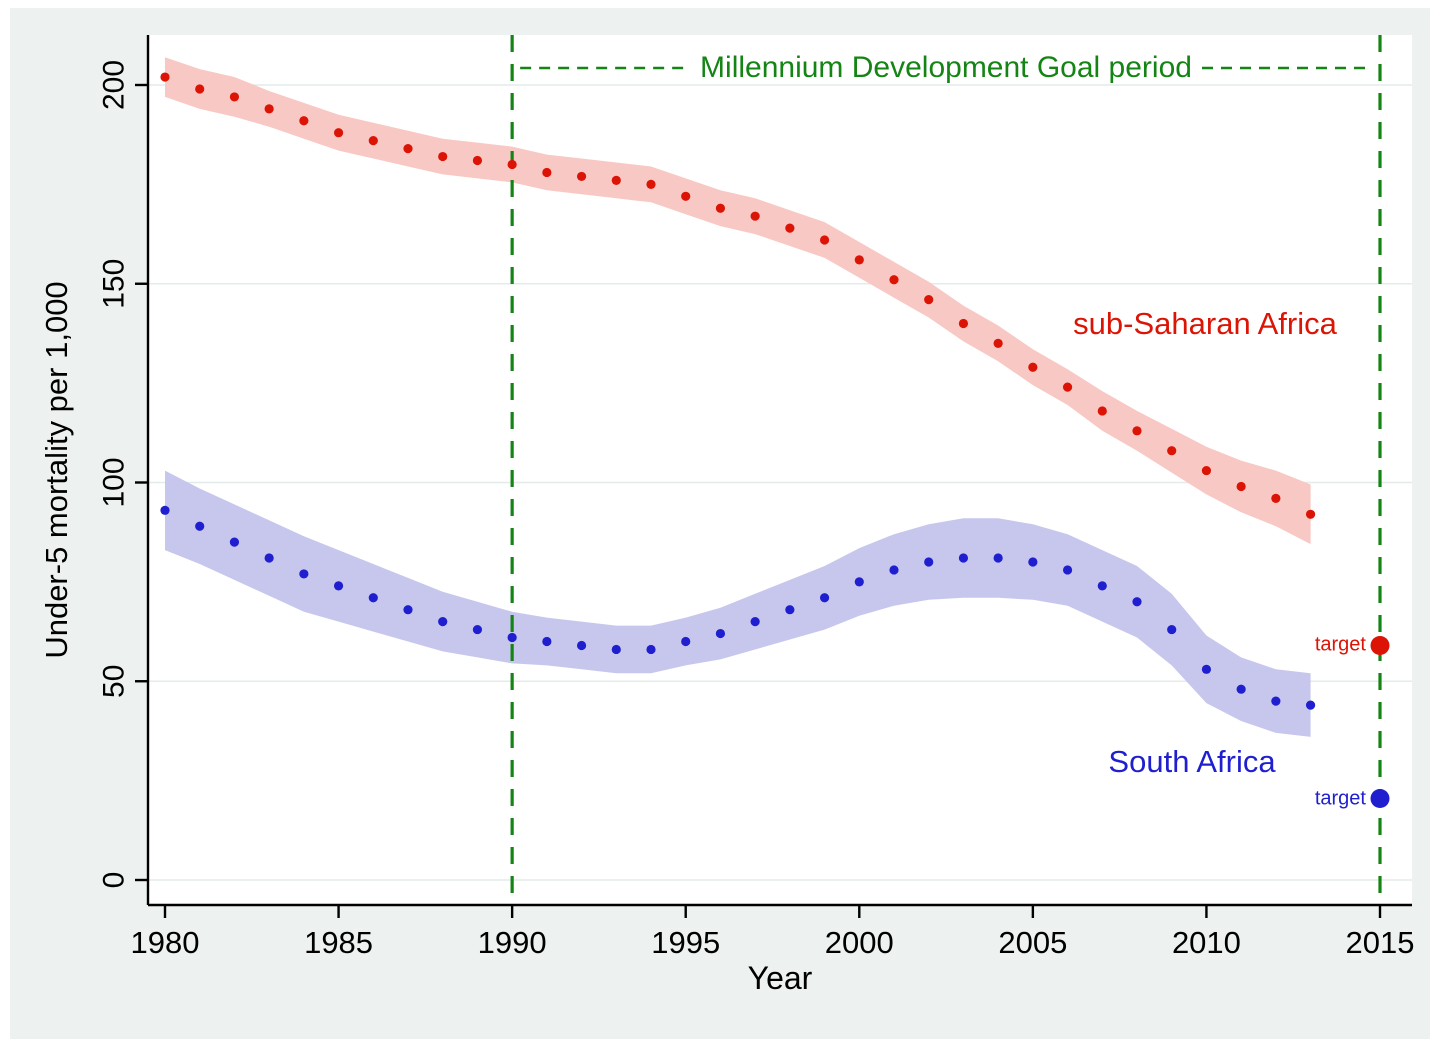  I want to click on y-tick-label: 150, so click(114, 284).